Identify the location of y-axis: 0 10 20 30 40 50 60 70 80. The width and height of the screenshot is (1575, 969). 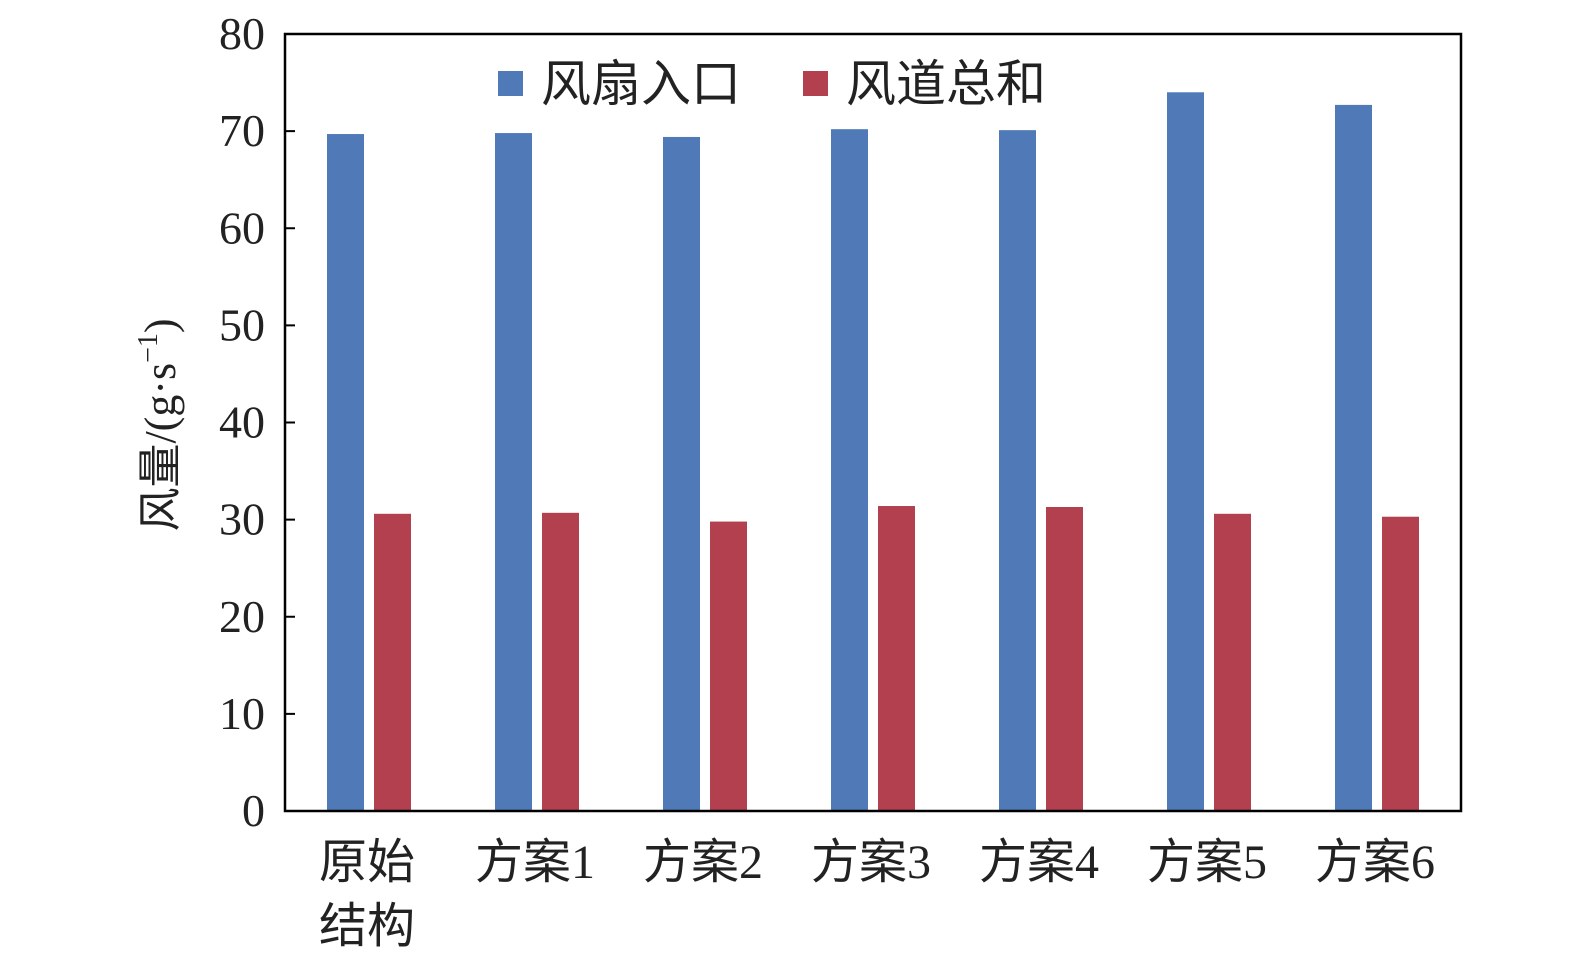
(257, 422).